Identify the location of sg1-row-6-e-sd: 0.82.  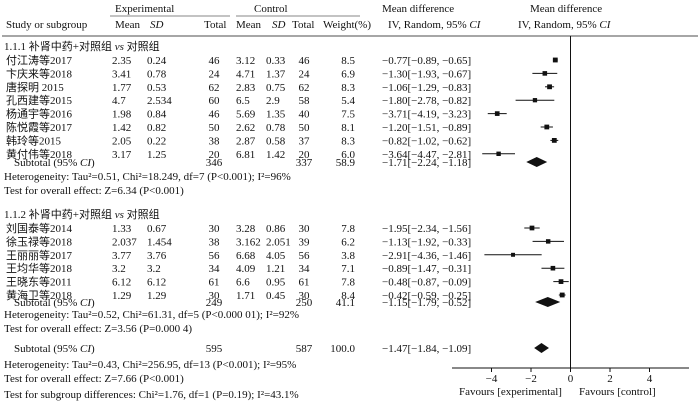
(156, 128).